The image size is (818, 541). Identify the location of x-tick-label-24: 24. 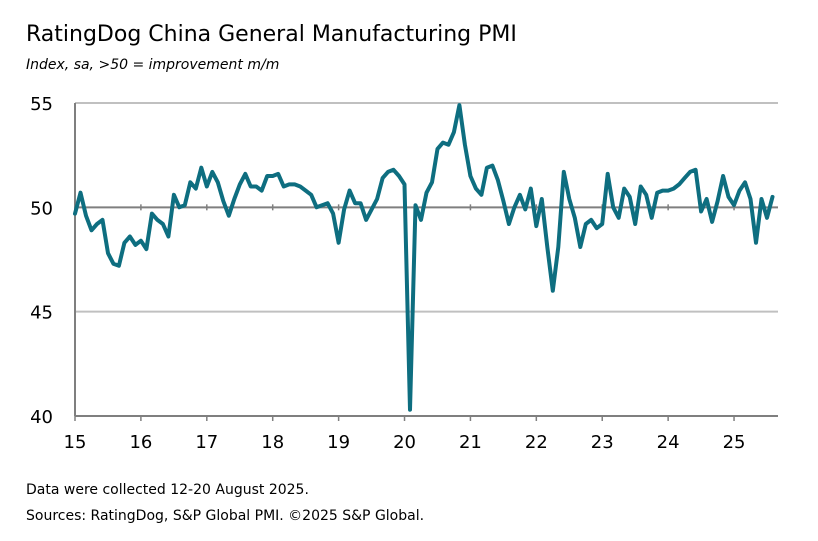
(668, 442).